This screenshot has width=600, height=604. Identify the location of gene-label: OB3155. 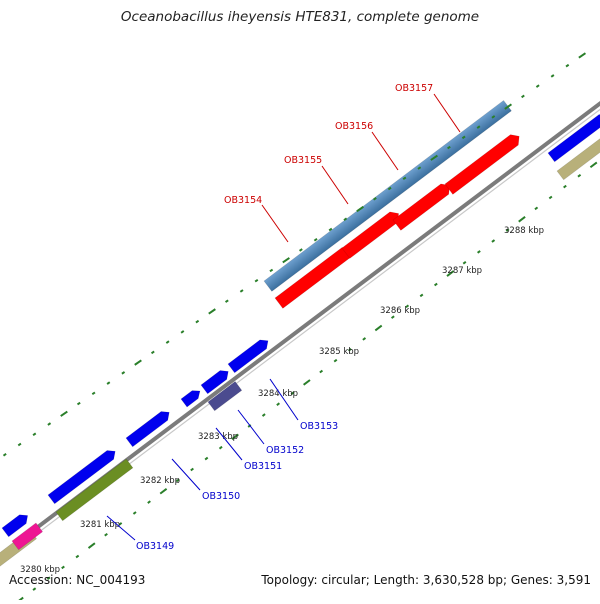
(303, 160).